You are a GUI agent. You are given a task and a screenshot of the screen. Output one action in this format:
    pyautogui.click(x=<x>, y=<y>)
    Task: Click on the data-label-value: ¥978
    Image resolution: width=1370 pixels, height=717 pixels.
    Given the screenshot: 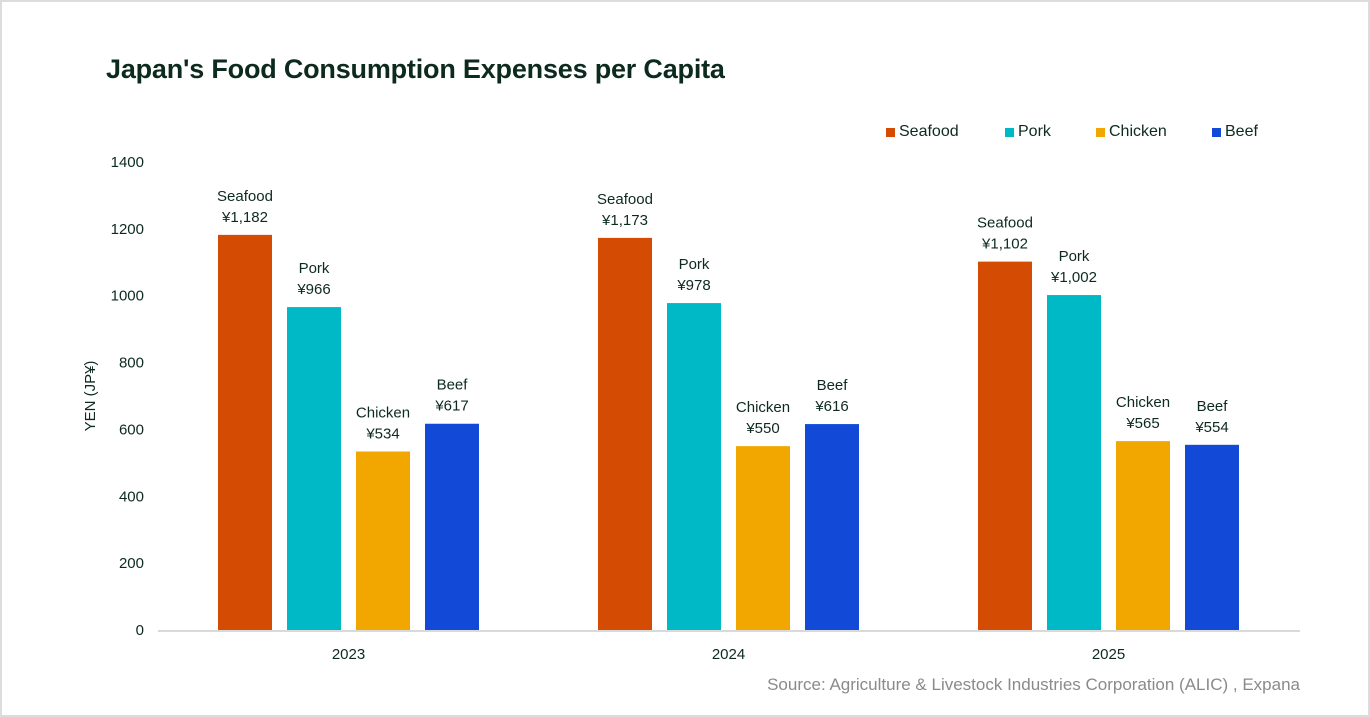 What is the action you would take?
    pyautogui.click(x=693, y=285)
    